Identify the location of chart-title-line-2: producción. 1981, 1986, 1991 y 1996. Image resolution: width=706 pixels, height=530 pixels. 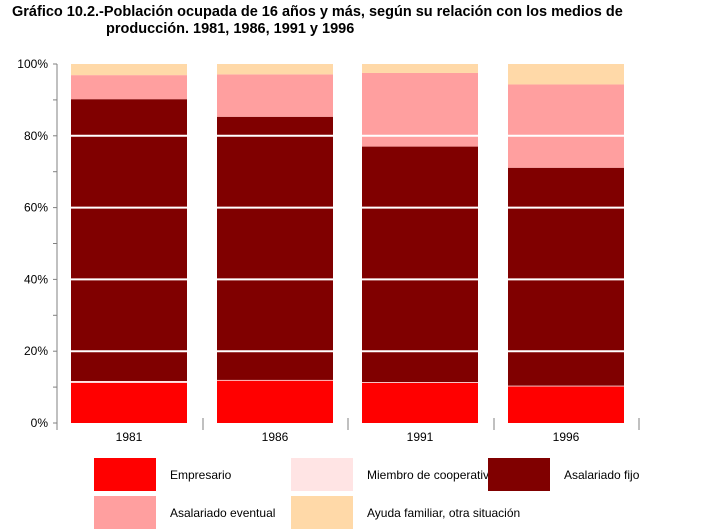
(230, 29).